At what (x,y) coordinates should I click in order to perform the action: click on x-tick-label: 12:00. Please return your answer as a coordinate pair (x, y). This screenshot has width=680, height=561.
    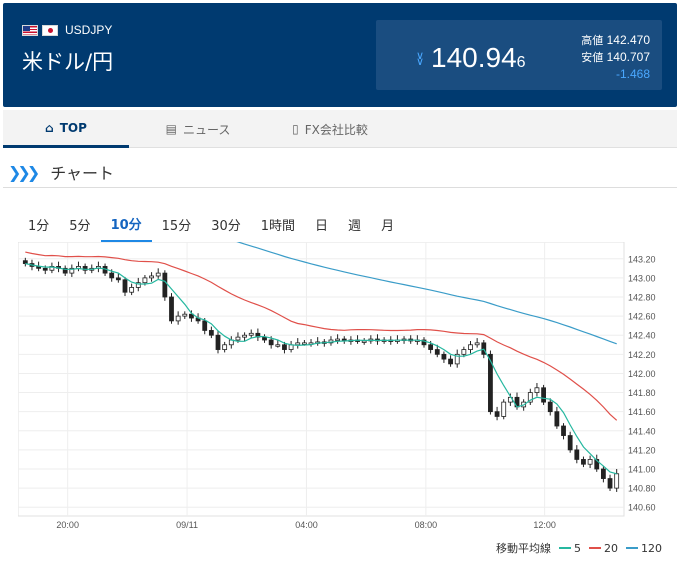
    Looking at the image, I should click on (544, 525).